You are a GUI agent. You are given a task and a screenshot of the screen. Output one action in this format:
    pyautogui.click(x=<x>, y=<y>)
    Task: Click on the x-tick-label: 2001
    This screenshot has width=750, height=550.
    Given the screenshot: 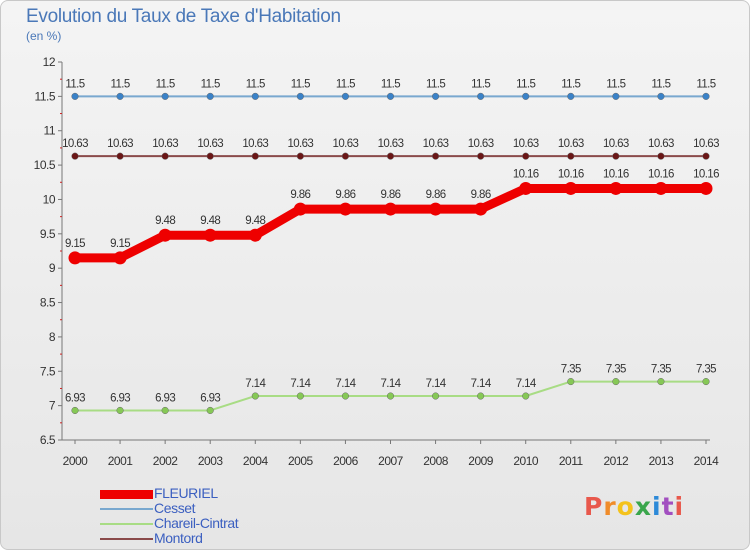 What is the action you would take?
    pyautogui.click(x=121, y=461)
    